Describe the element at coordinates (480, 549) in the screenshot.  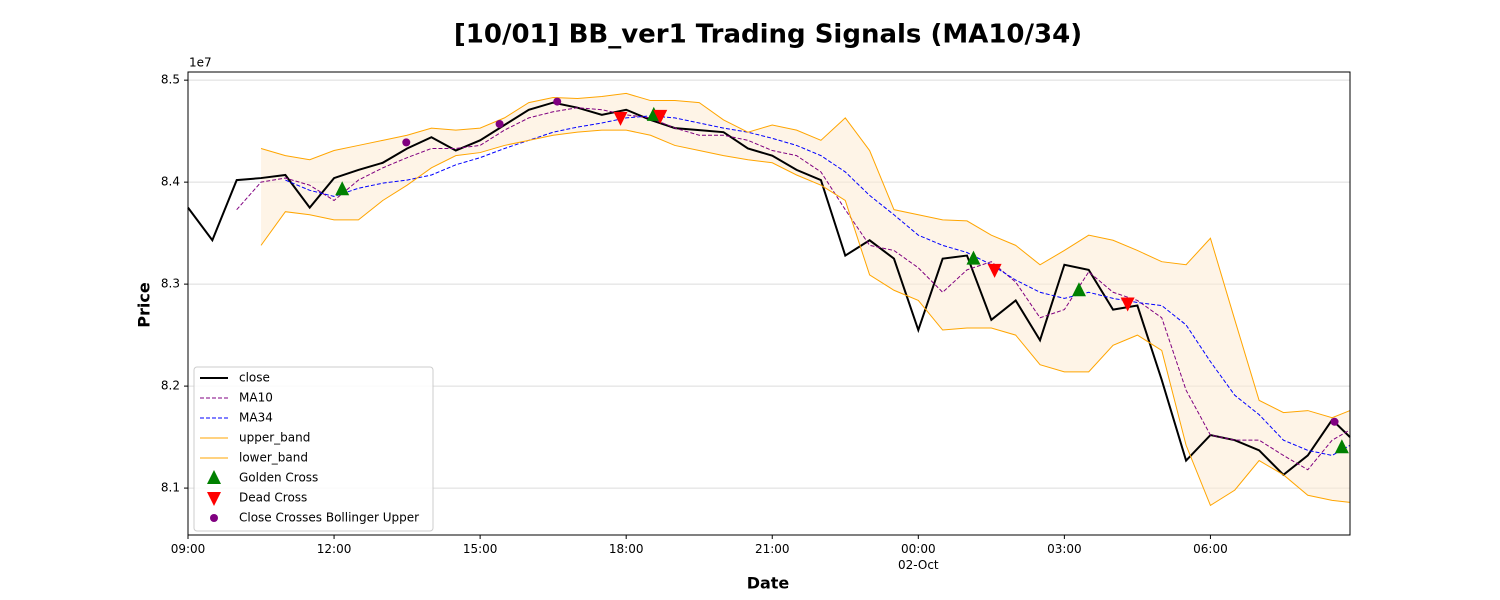
I see `x-tick-label: 15:00` at that location.